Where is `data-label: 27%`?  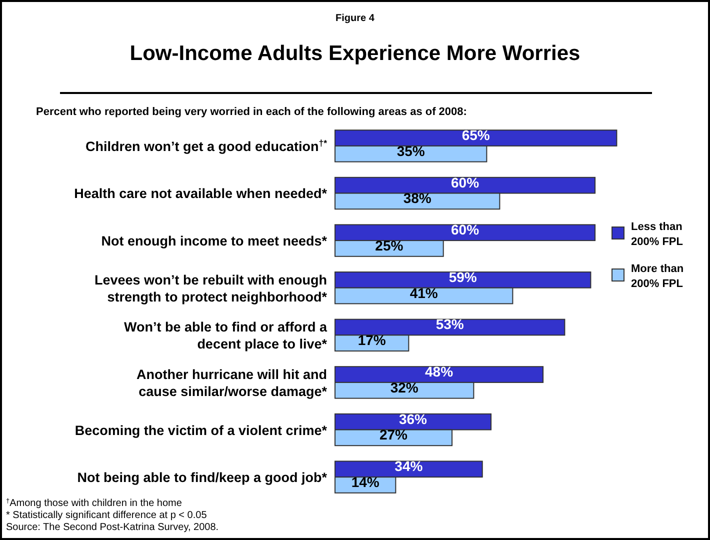
data-label: 27% is located at coordinates (393, 434).